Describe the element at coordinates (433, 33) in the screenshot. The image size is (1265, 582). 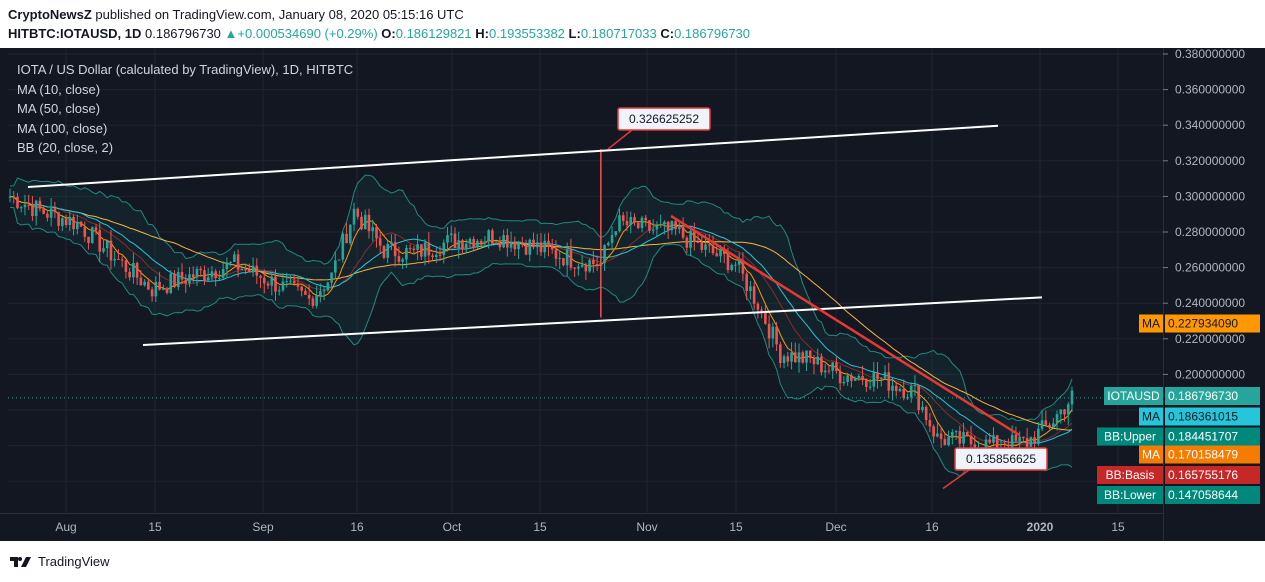
I see `open-value: 0.186129821` at that location.